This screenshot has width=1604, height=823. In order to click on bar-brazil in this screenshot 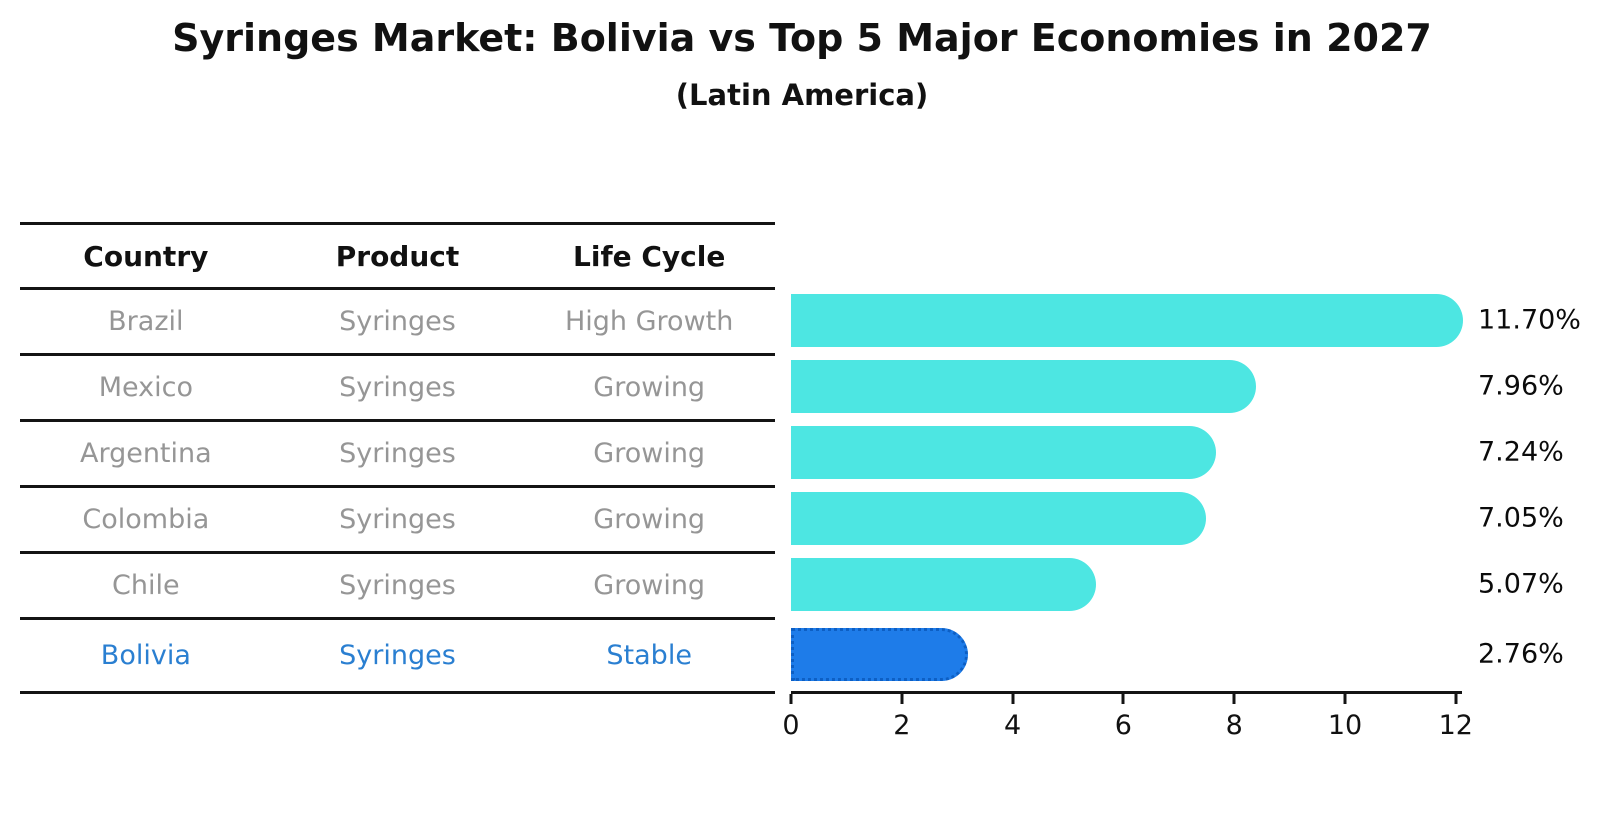, I will do `click(1127, 320)`.